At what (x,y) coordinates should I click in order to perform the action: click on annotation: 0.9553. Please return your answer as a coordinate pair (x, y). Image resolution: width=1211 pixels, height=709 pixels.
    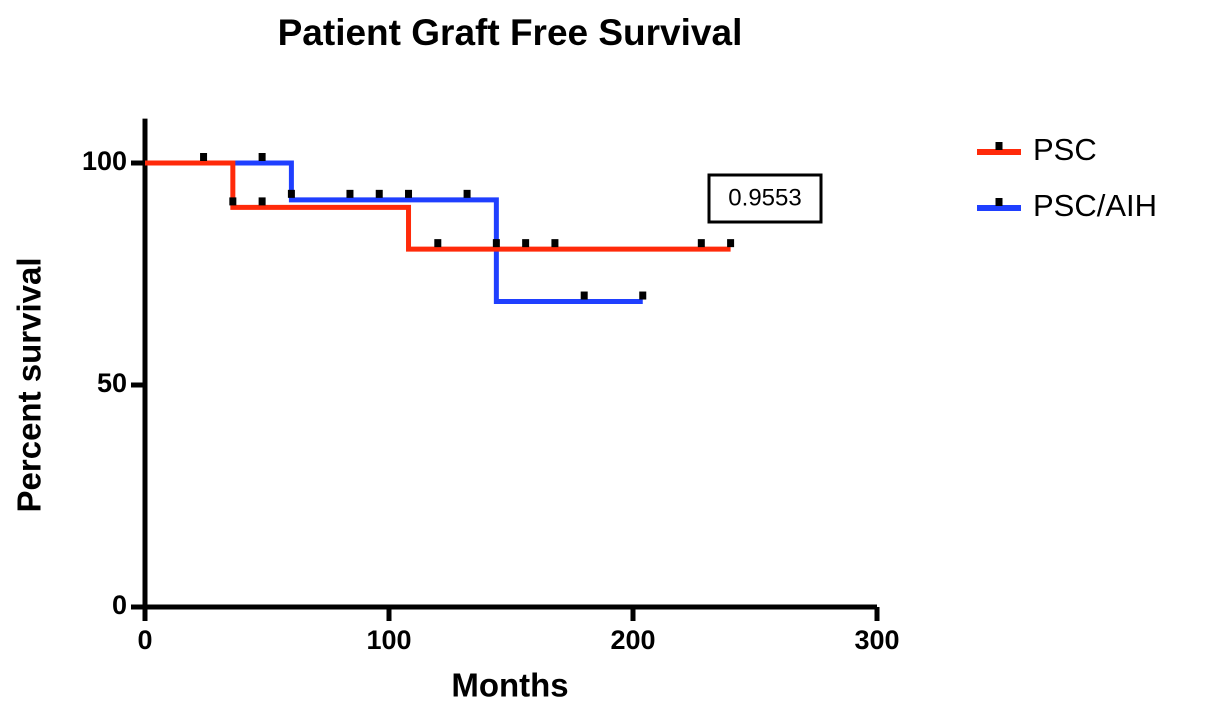
    Looking at the image, I should click on (764, 197).